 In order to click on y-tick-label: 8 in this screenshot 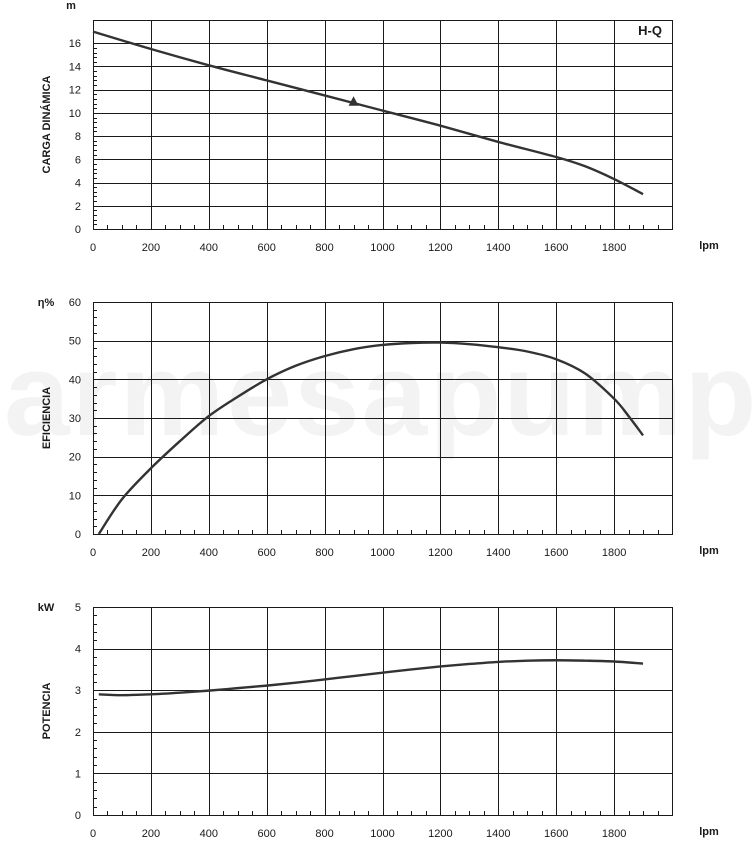, I will do `click(78, 137)`.